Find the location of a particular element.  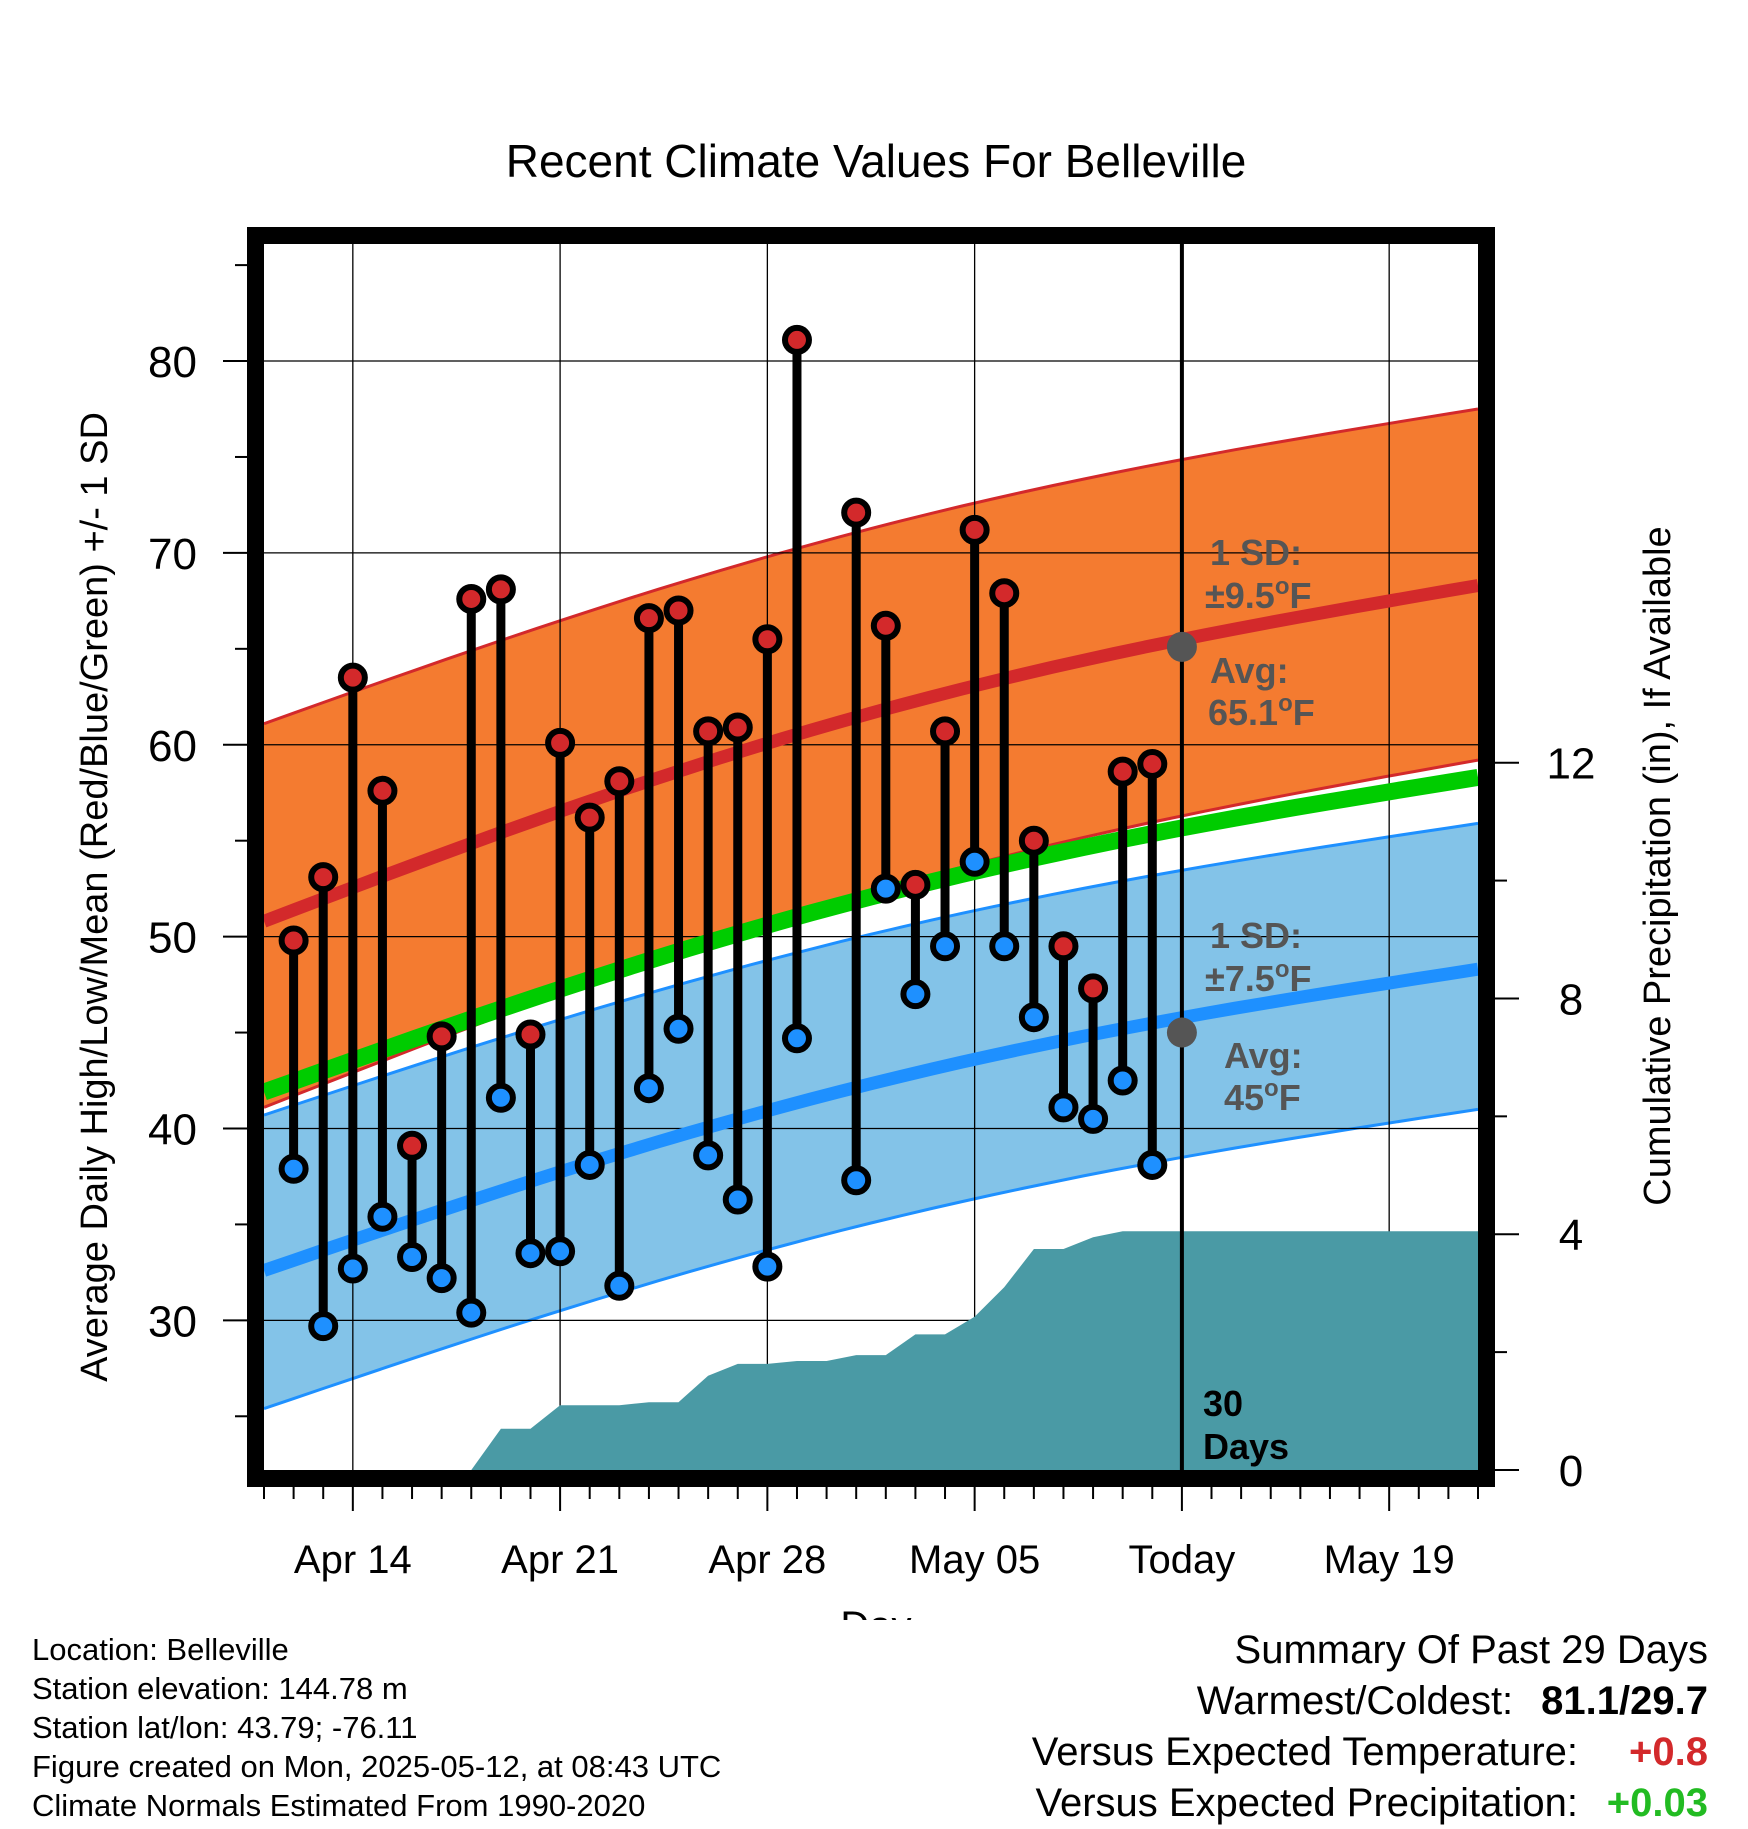

days-label: Days is located at coordinates (1246, 1446).